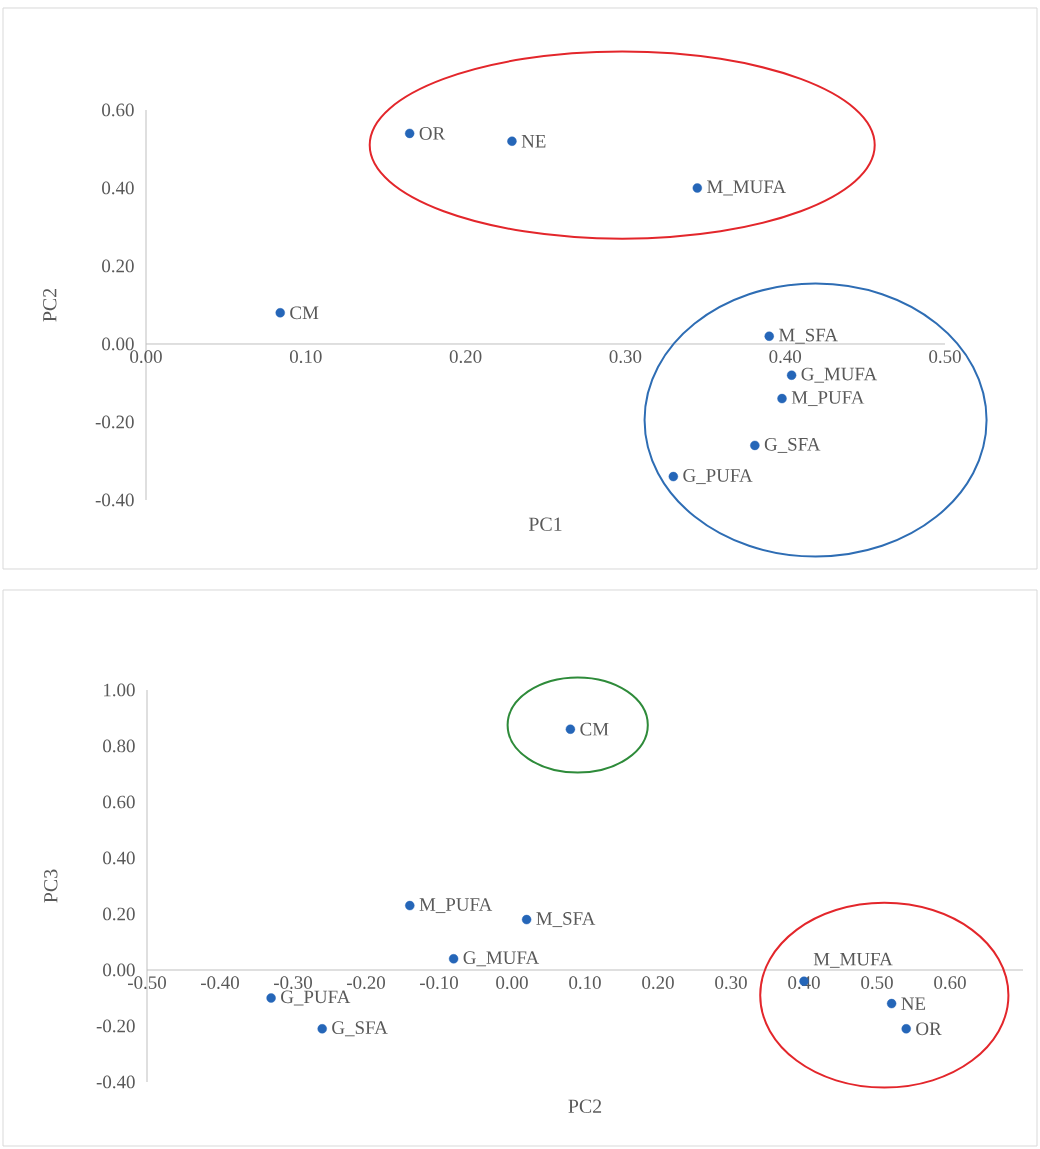  I want to click on x-tick-label: 0.40, so click(785, 357).